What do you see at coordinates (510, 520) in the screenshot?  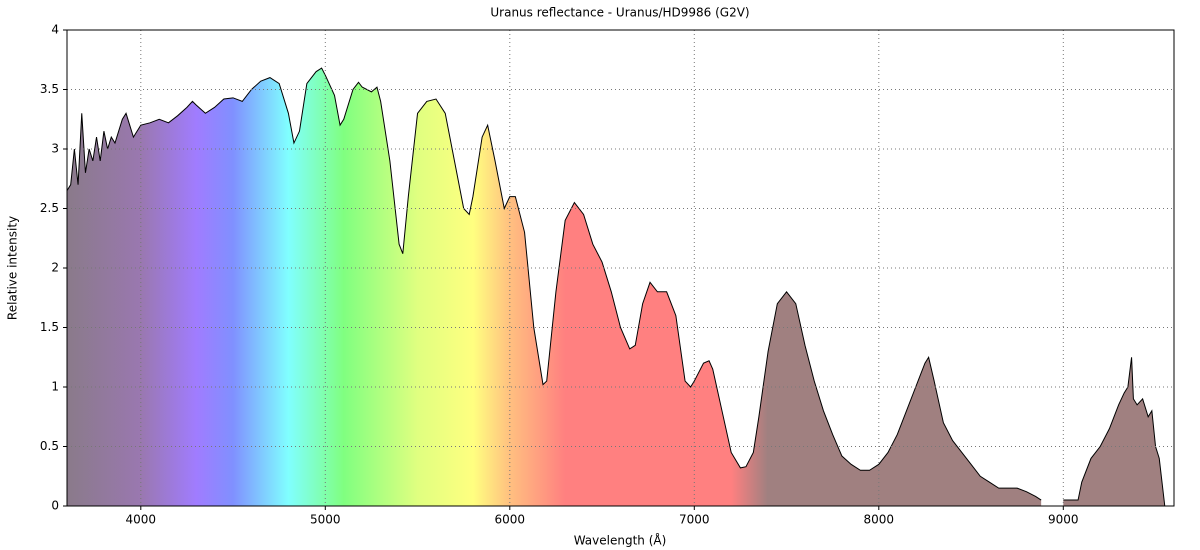 I see `x-tick-label: 6000` at bounding box center [510, 520].